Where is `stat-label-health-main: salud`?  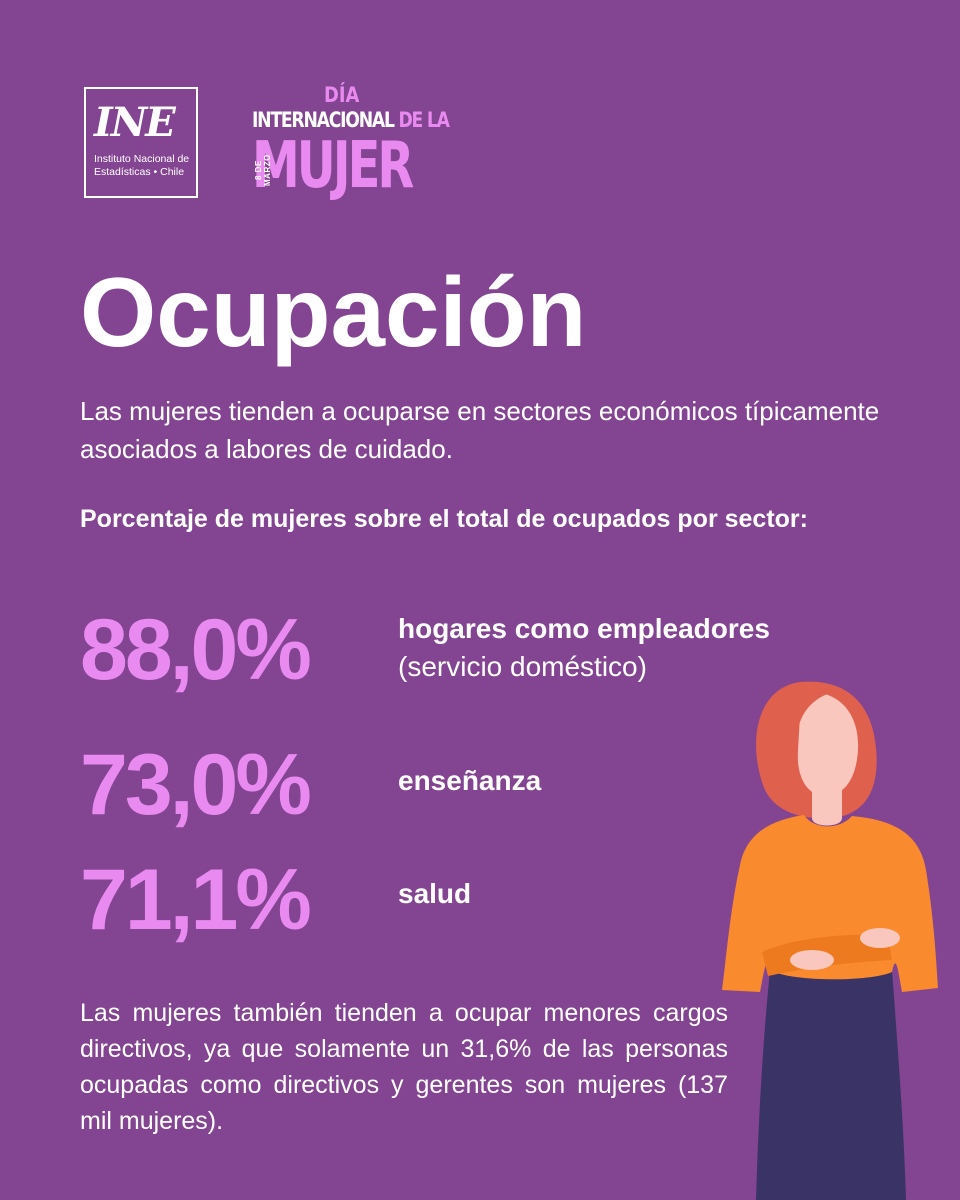 stat-label-health-main: salud is located at coordinates (435, 893).